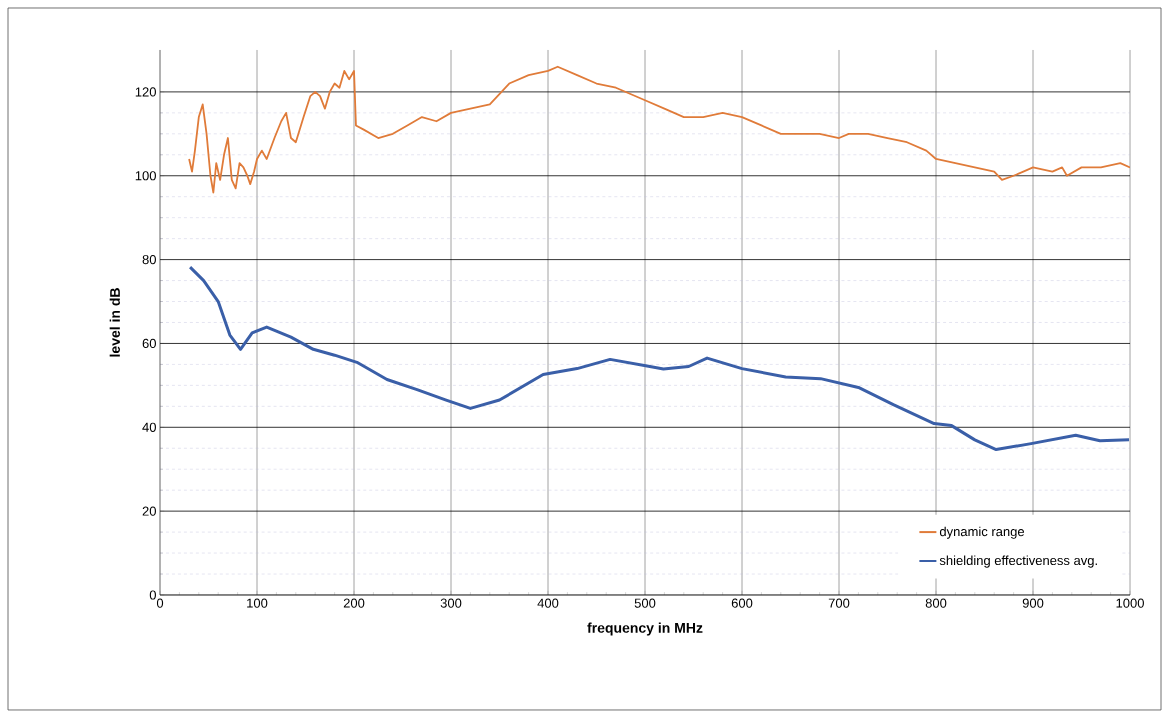 Image resolution: width=1163 pixels, height=712 pixels. What do you see at coordinates (152, 595) in the screenshot?
I see `y-tick-label: 0` at bounding box center [152, 595].